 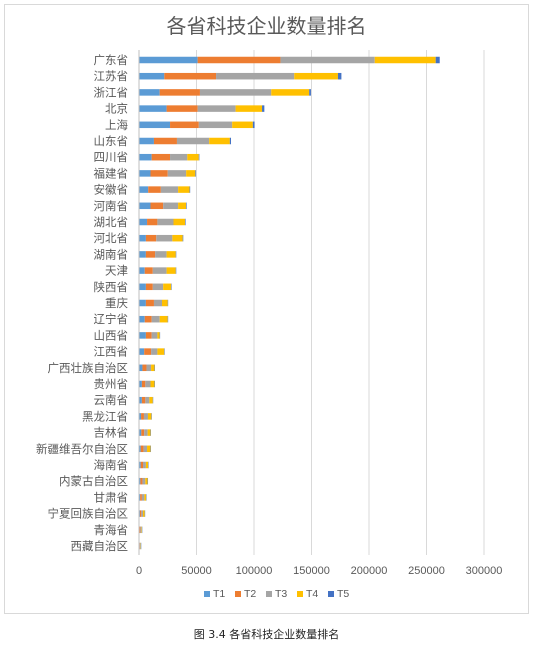 What do you see at coordinates (82, 449) in the screenshot?
I see `category-label: 新疆维吾尔自治区` at bounding box center [82, 449].